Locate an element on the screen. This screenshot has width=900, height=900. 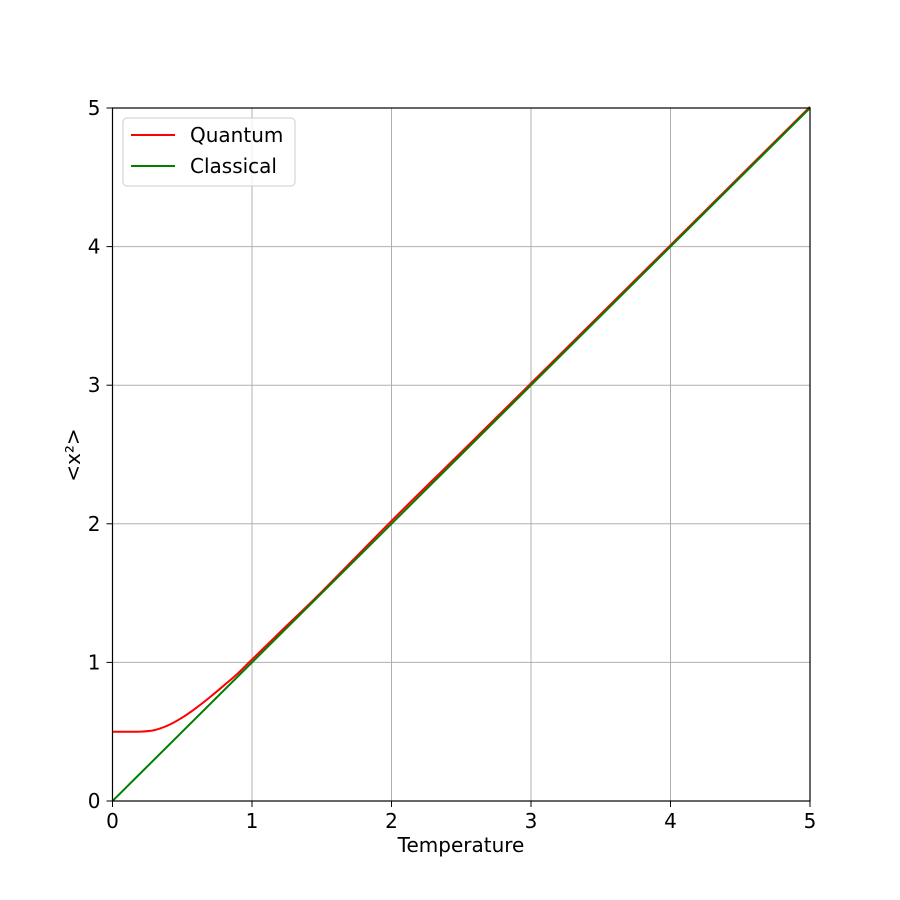
x-axis-label: Temperature is located at coordinates (461, 845).